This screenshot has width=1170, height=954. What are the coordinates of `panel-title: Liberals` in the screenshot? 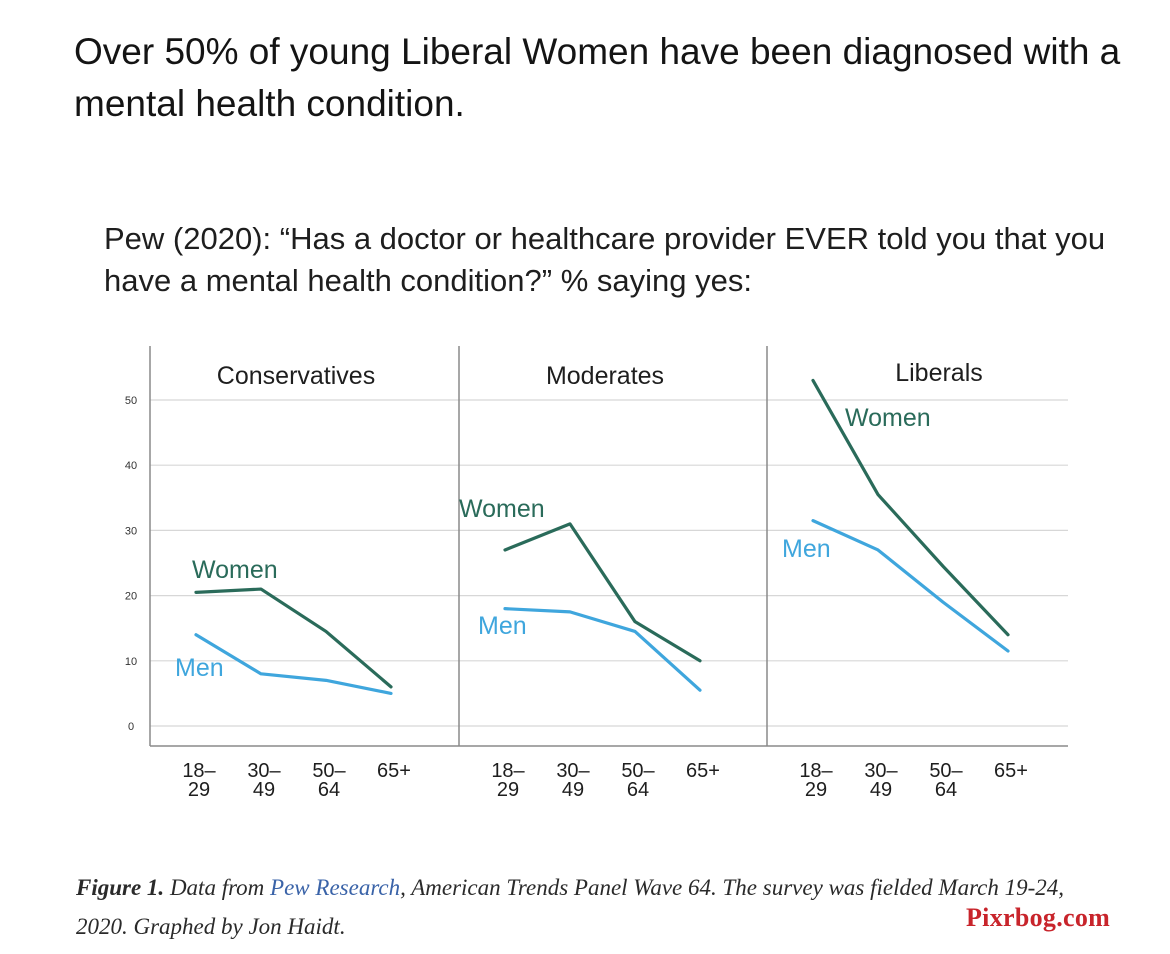 It's located at (939, 373).